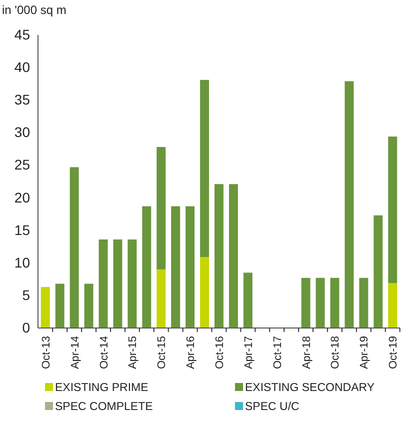  What do you see at coordinates (102, 388) in the screenshot?
I see `legend-label: EXISTING PRIME` at bounding box center [102, 388].